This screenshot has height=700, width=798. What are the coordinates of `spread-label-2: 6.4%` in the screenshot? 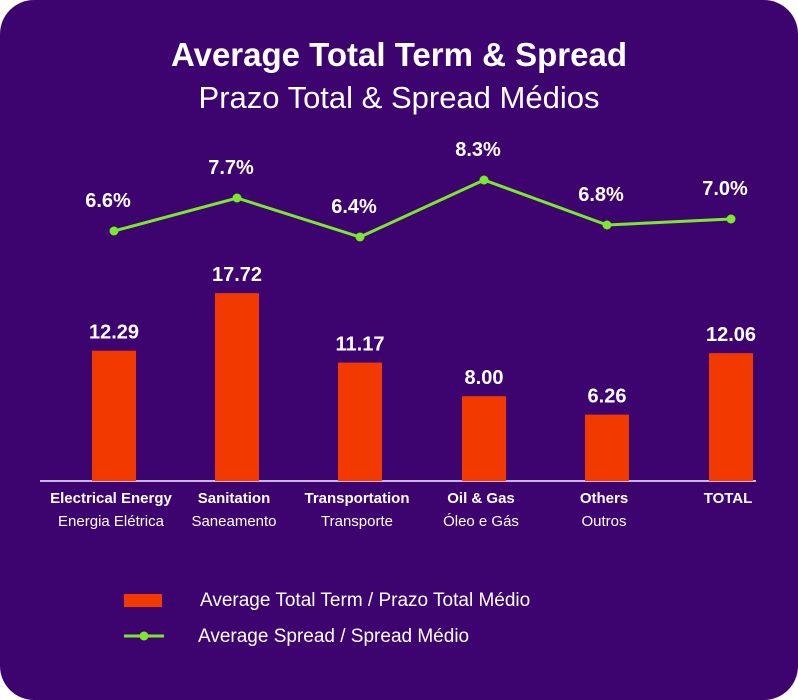 It's located at (354, 207).